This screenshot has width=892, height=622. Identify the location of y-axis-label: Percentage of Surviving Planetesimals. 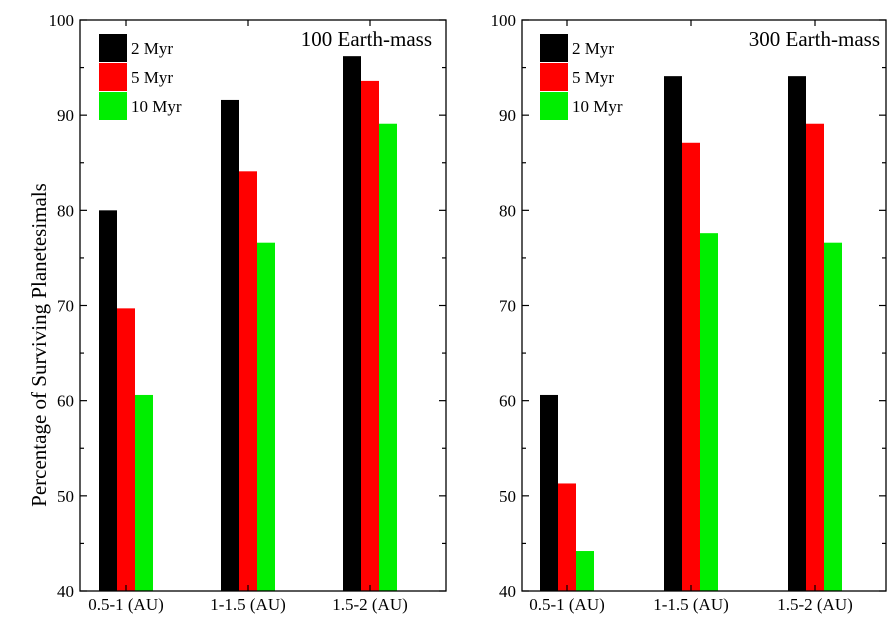
(39, 345).